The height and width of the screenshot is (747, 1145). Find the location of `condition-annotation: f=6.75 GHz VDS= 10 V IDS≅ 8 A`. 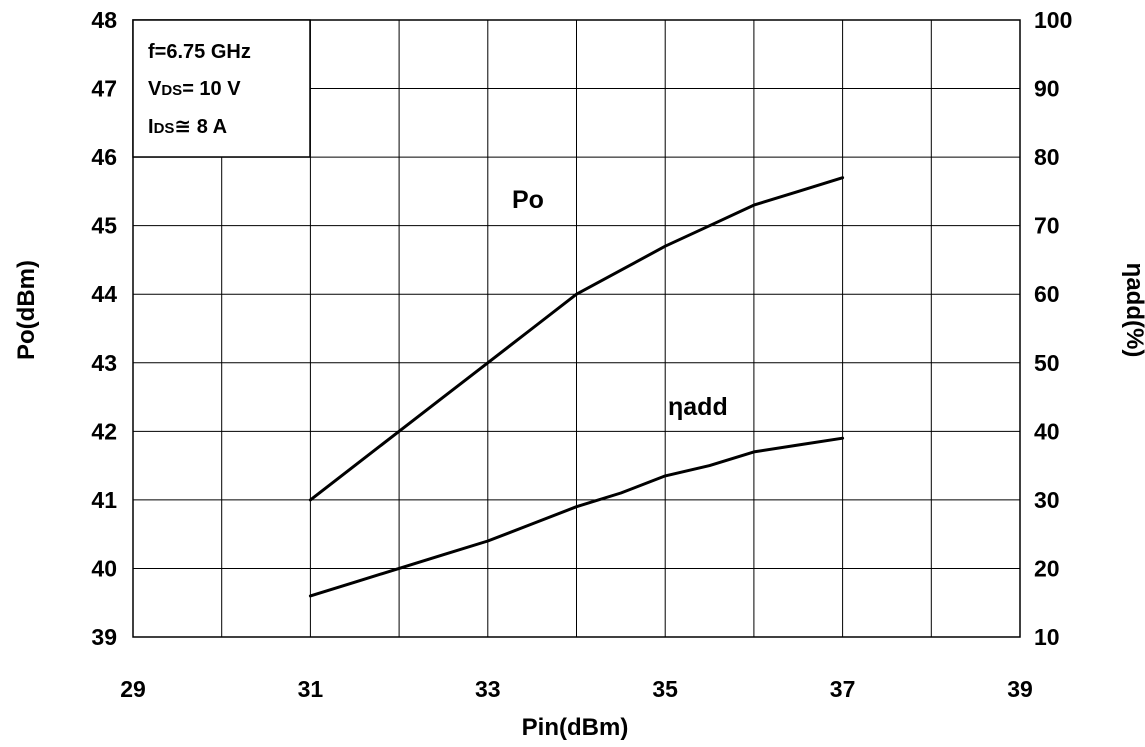

condition-annotation: f=6.75 GHz VDS= 10 V IDS≅ 8 A is located at coordinates (221, 88).